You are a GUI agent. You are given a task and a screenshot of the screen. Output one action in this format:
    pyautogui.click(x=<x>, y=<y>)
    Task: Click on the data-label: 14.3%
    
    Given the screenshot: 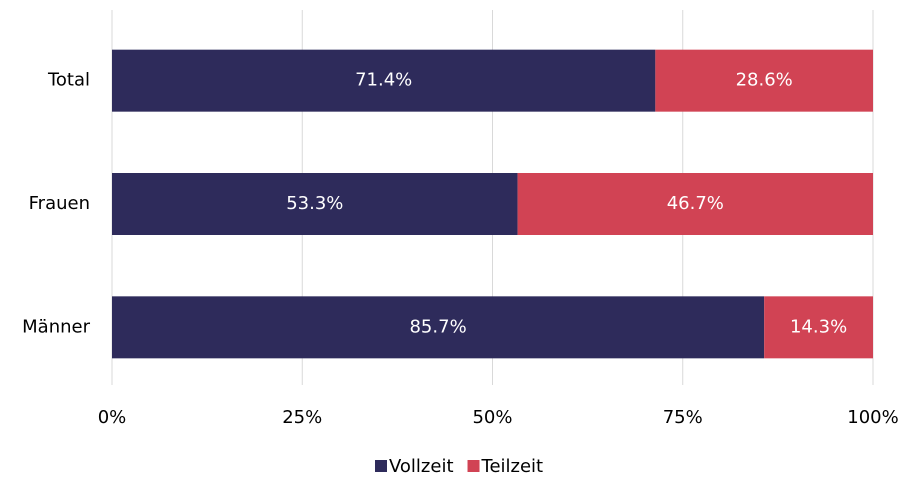 What is the action you would take?
    pyautogui.click(x=818, y=326)
    